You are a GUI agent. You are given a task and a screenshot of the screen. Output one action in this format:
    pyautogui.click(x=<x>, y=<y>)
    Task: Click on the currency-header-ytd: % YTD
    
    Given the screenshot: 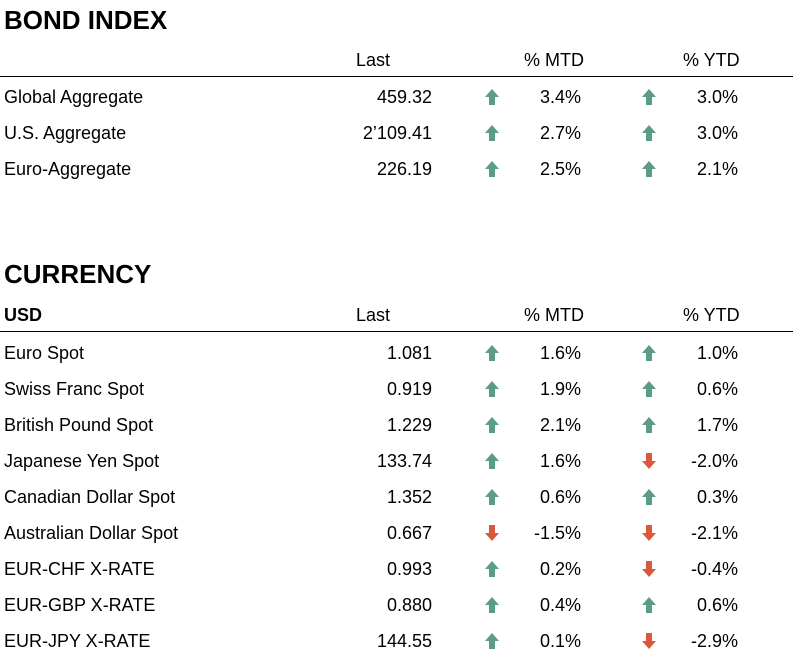 What is the action you would take?
    pyautogui.click(x=711, y=315)
    